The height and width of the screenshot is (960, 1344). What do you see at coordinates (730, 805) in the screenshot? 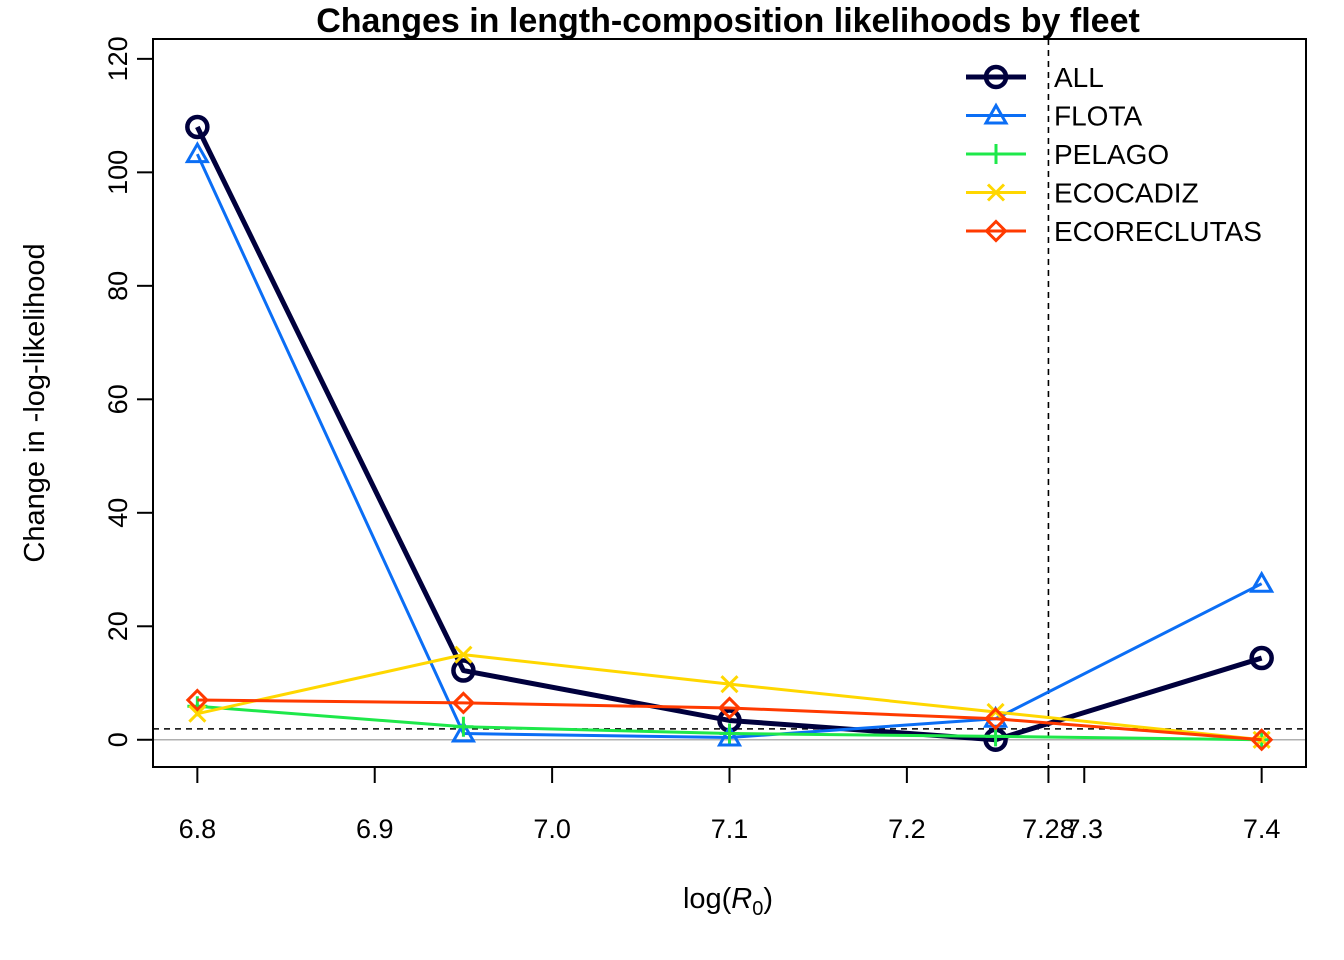
I see `x-axis: 6.8 6.9 7.0 7.1 7.2 7.3 7.4 7.28` at bounding box center [730, 805].